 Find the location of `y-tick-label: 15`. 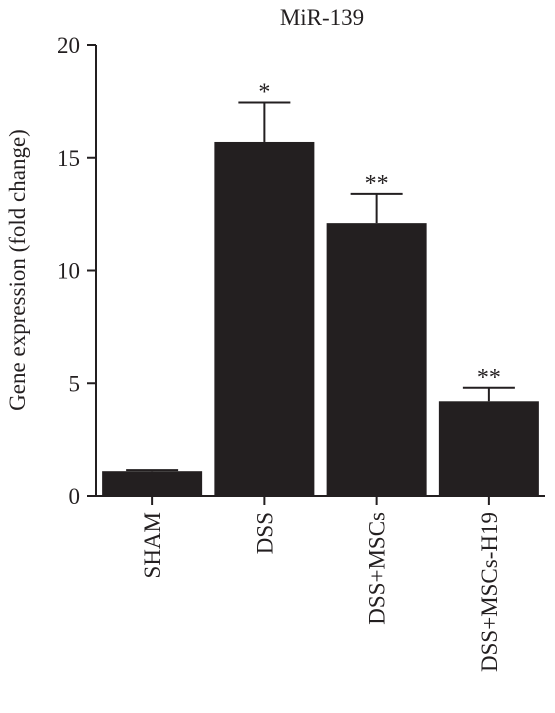

y-tick-label: 15 is located at coordinates (68, 158).